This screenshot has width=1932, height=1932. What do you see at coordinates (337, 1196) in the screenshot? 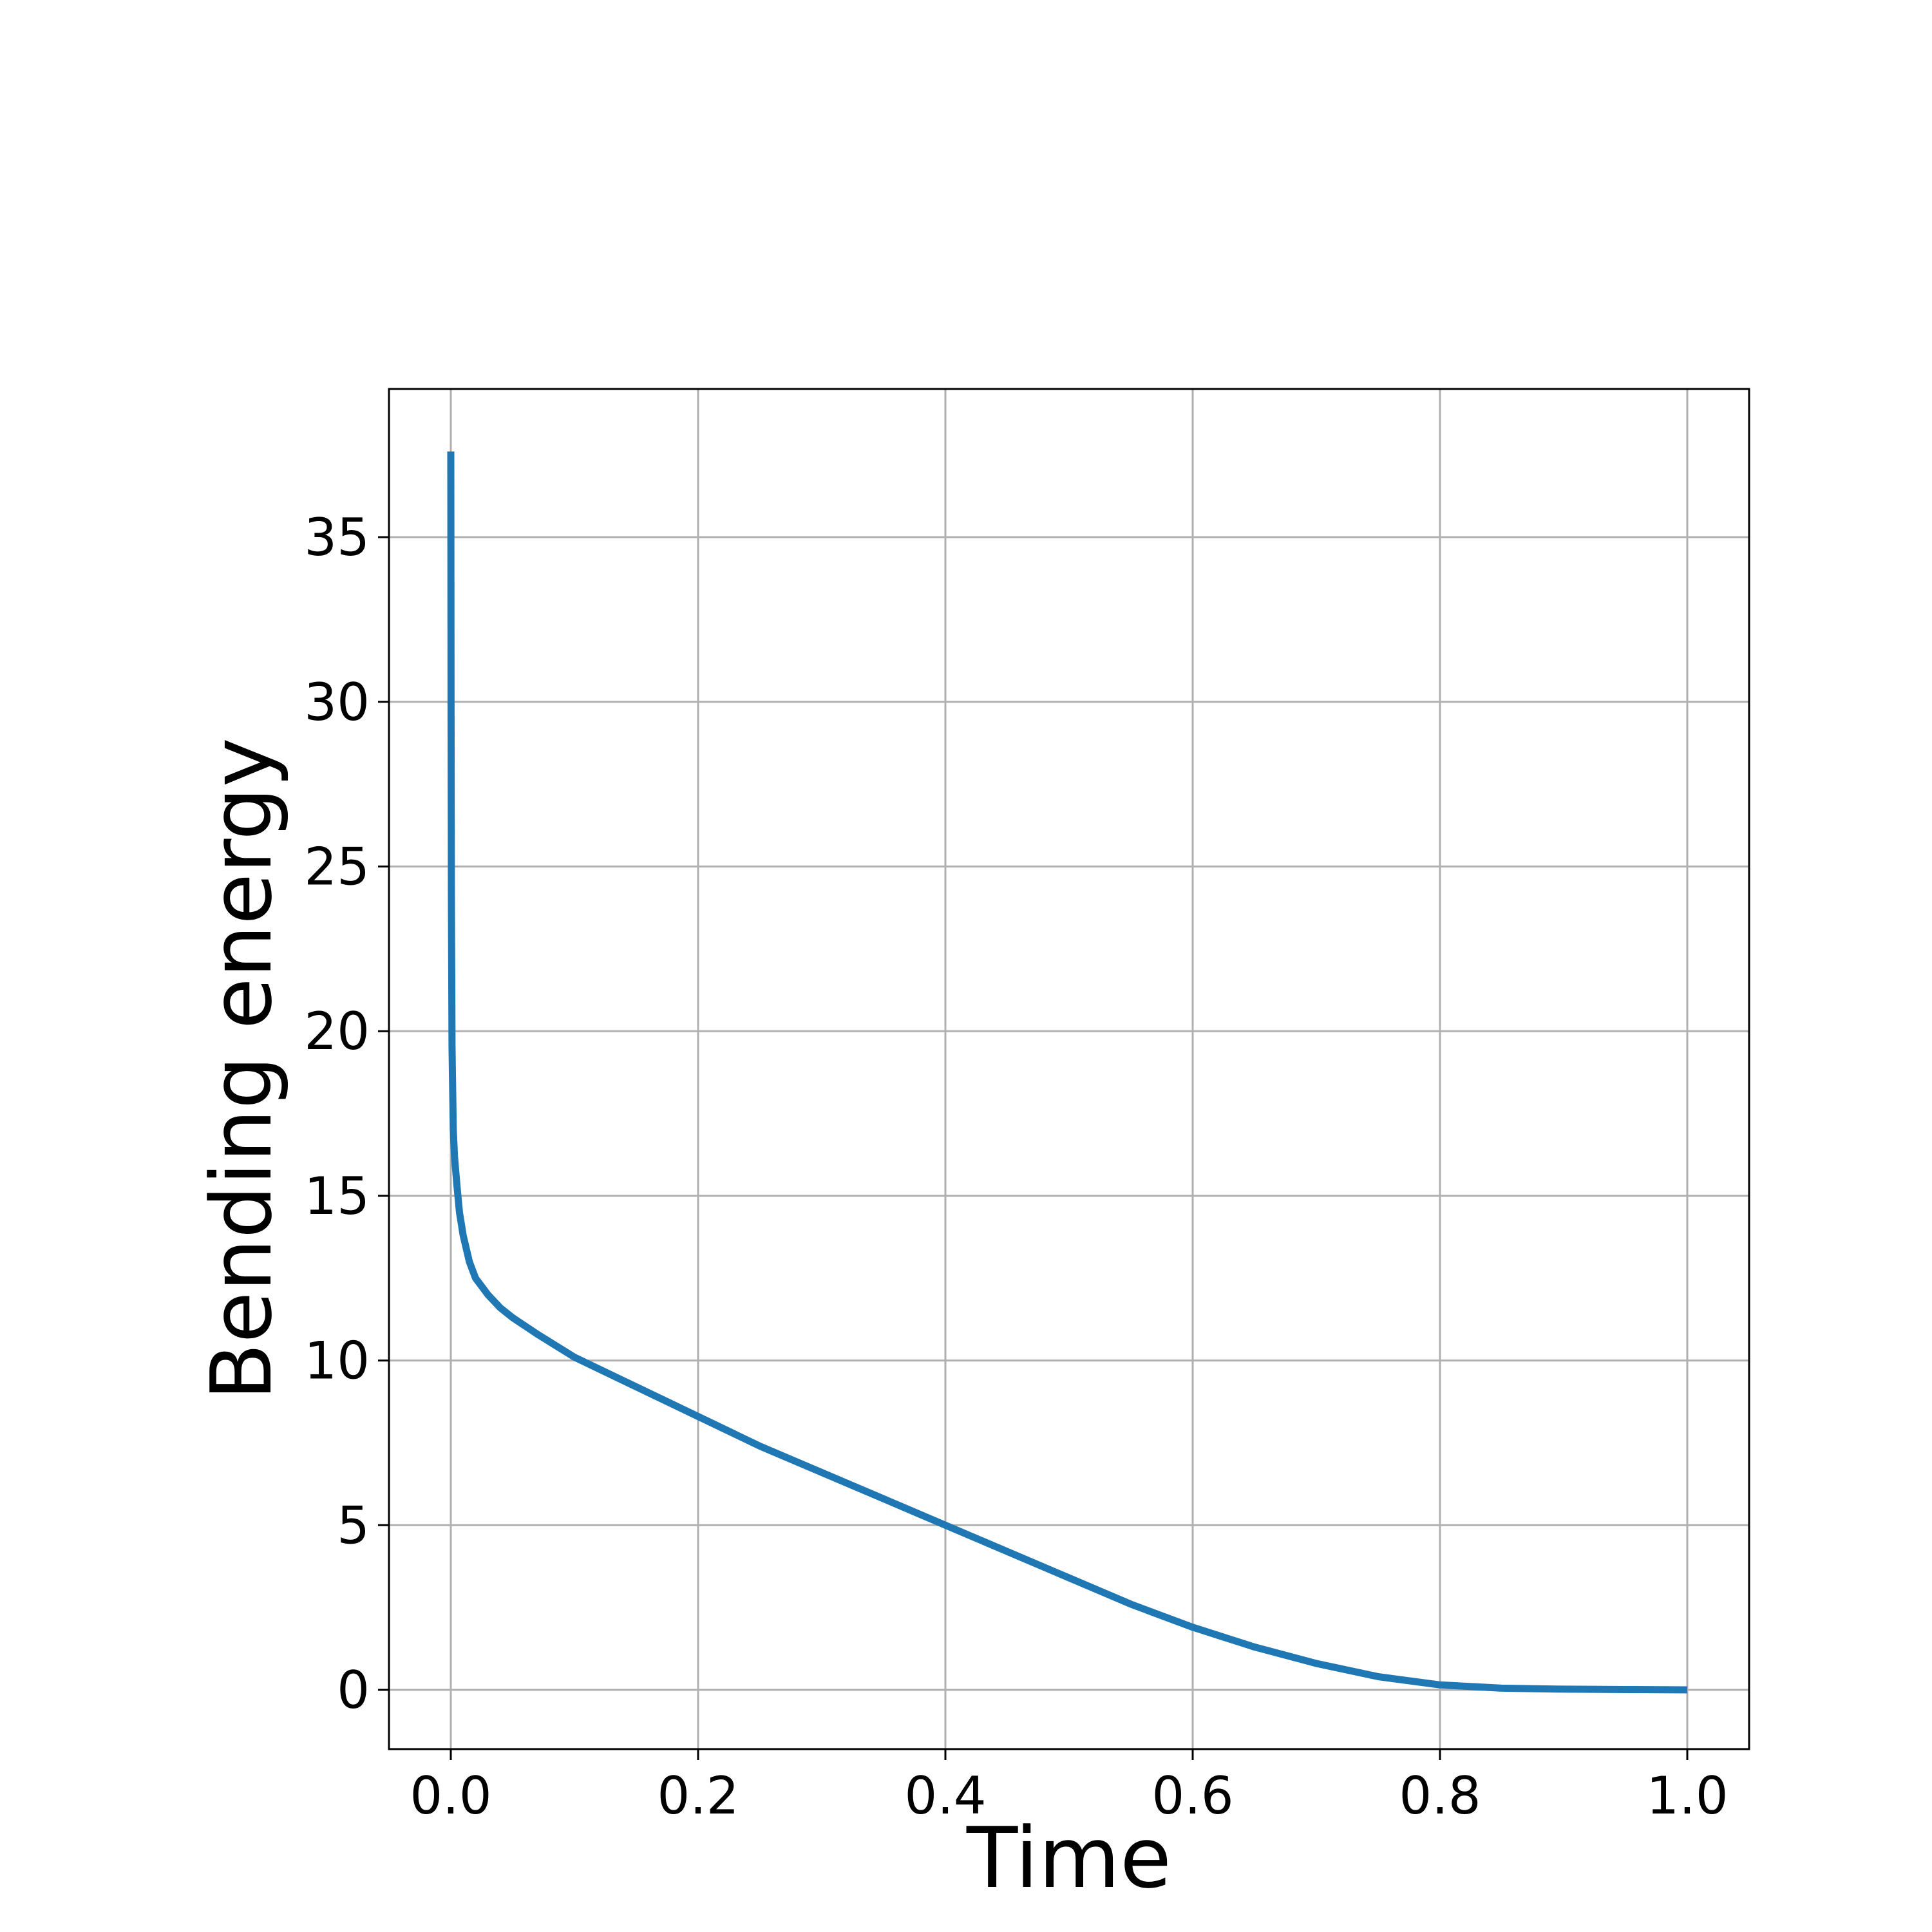
I see `y-tick-label: 15` at bounding box center [337, 1196].